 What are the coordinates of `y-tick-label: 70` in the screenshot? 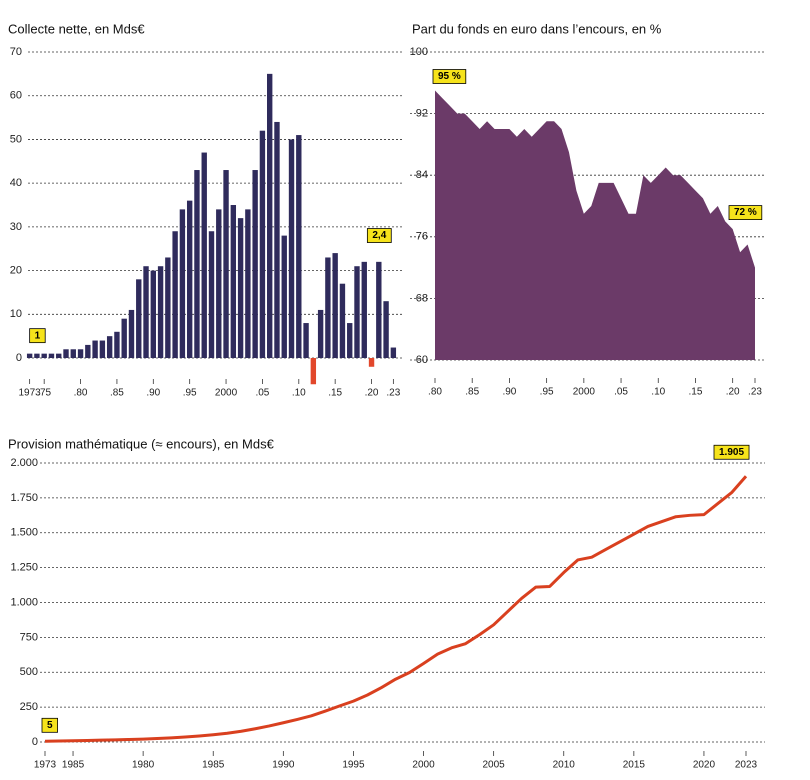 It's located at (16, 52).